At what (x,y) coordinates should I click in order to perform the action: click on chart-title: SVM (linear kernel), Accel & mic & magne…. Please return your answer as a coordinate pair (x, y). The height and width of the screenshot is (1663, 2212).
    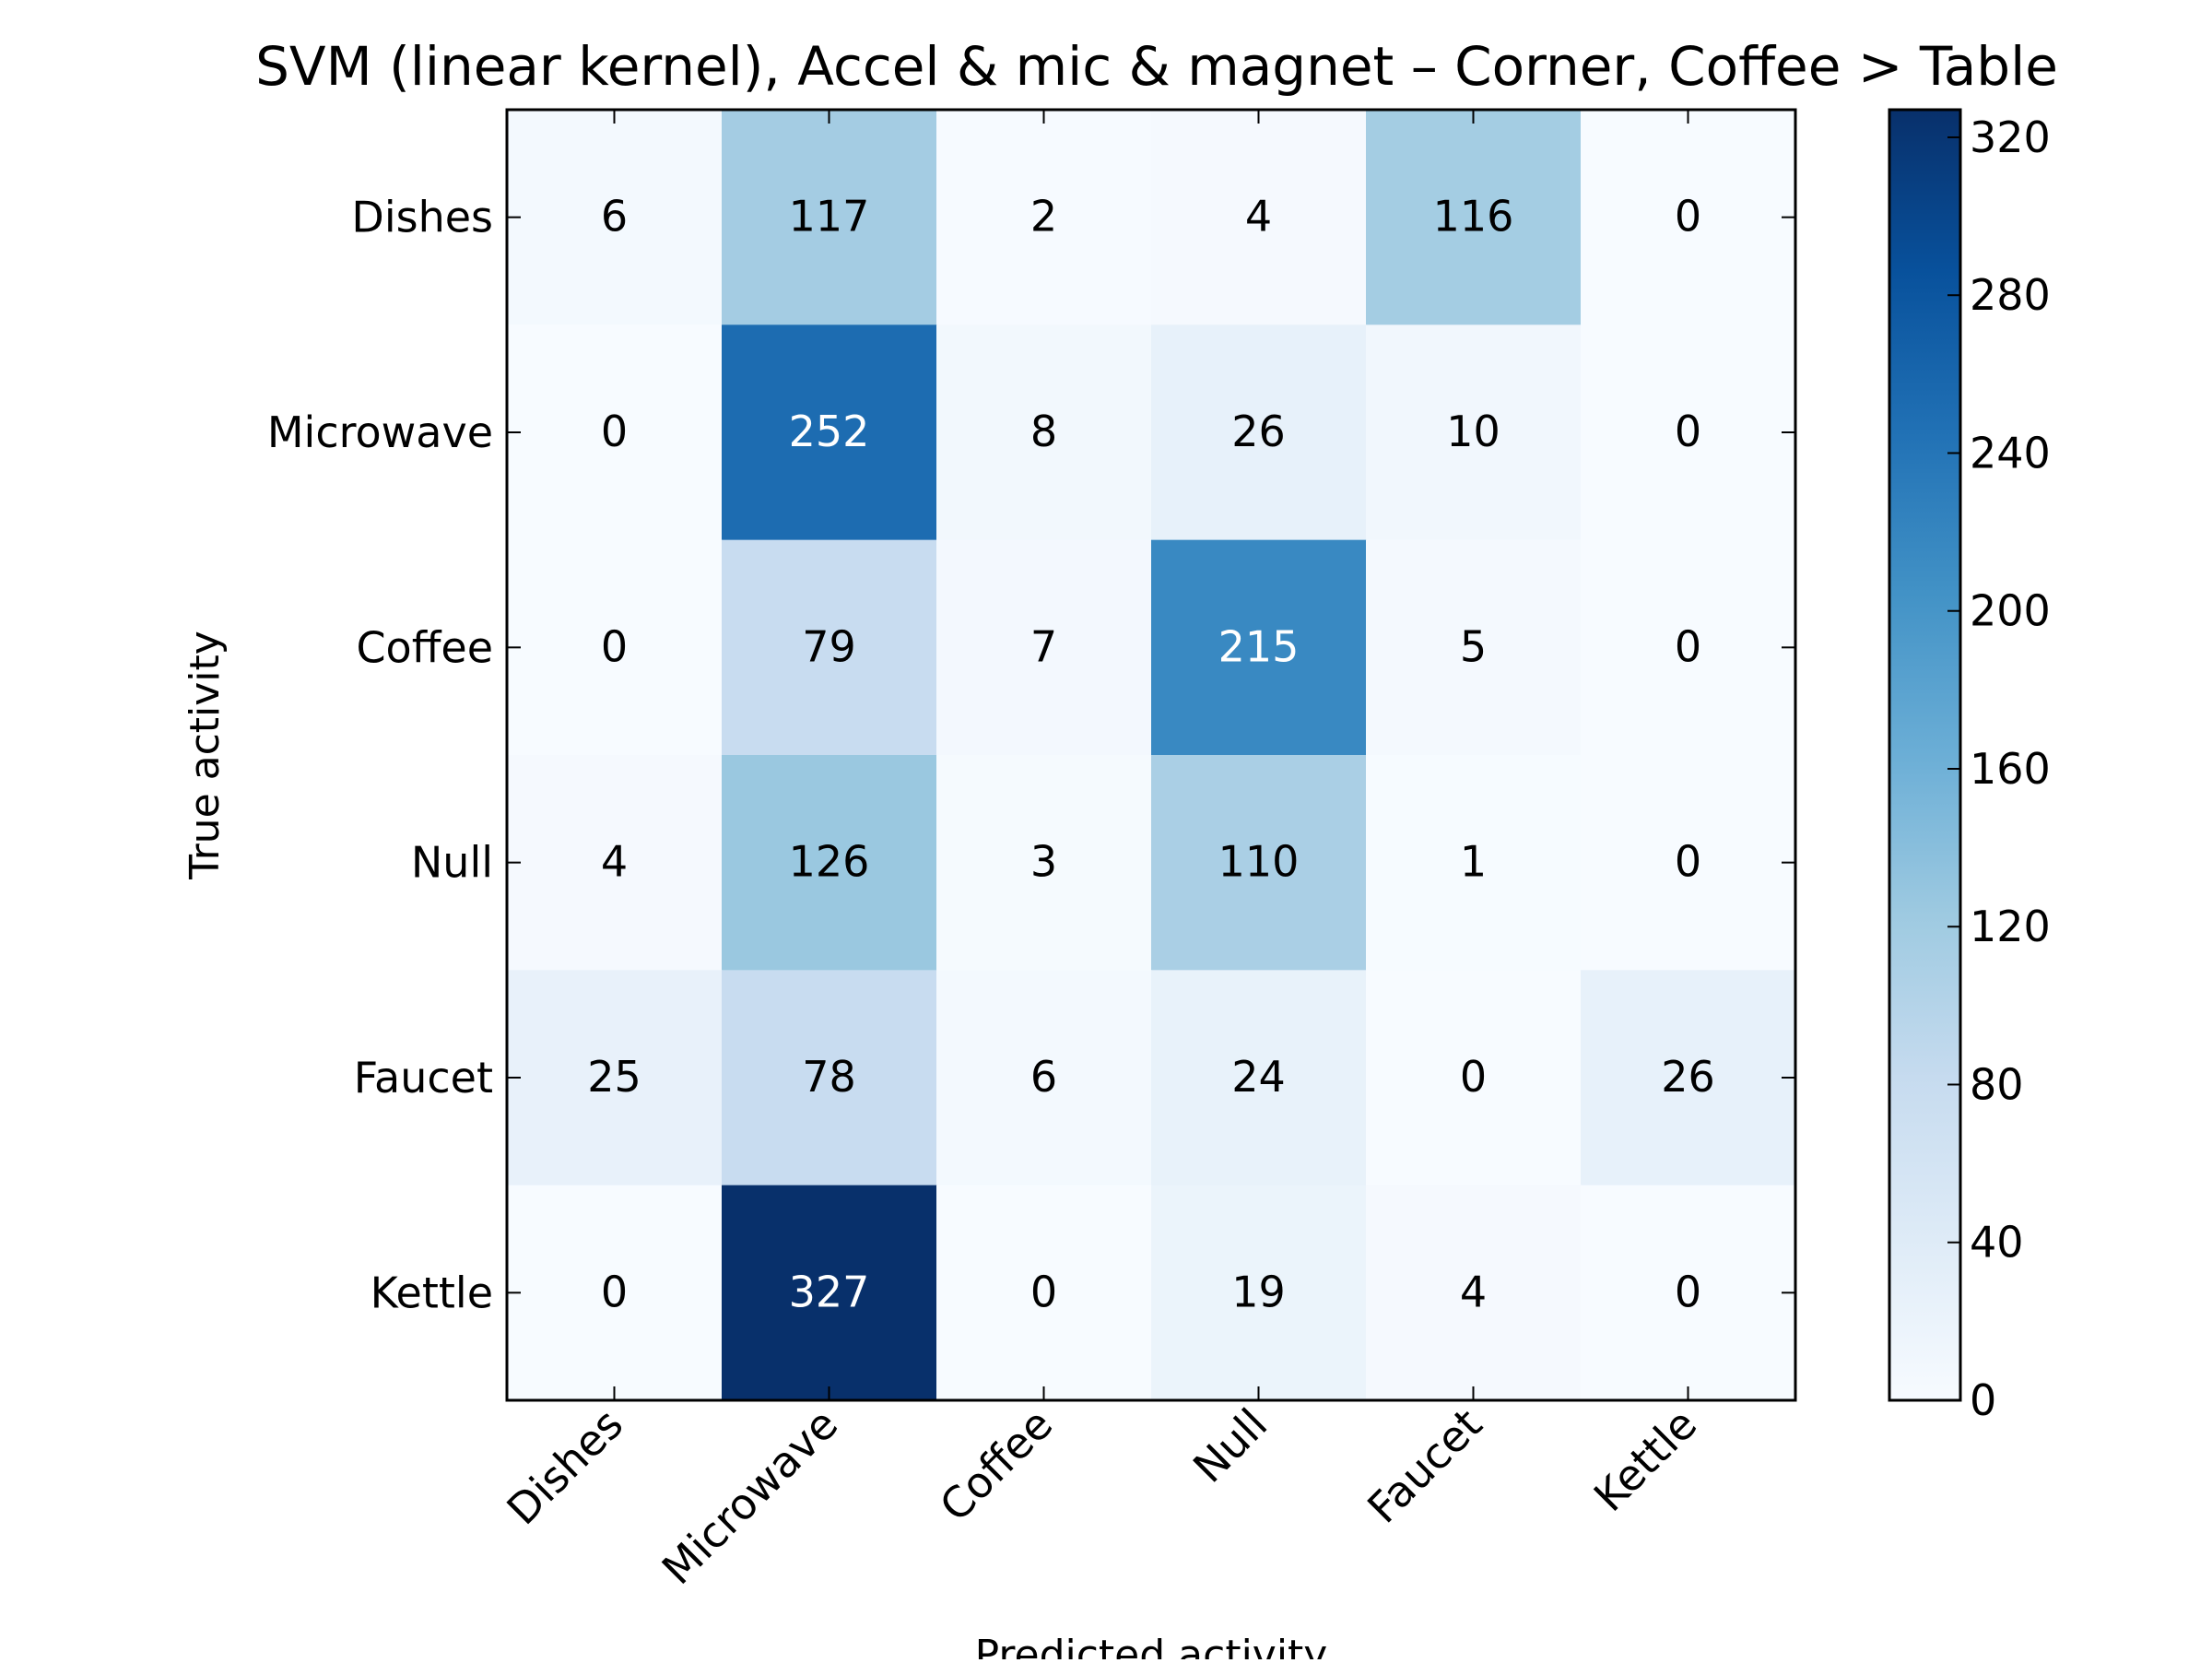
    Looking at the image, I should click on (1156, 66).